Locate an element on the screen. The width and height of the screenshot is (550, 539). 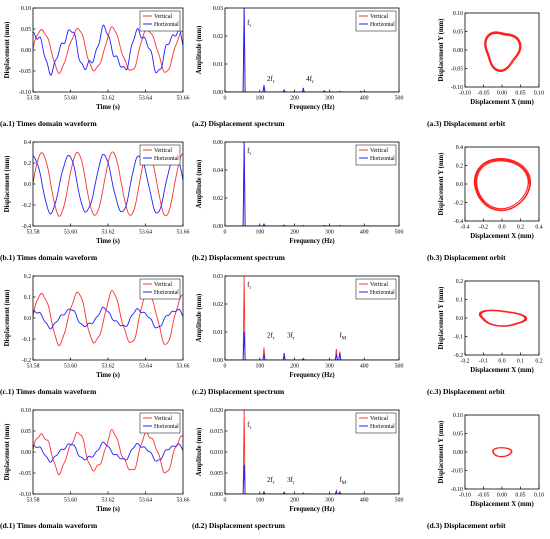
y-tick-label: -0.1 is located at coordinates (458, 338).